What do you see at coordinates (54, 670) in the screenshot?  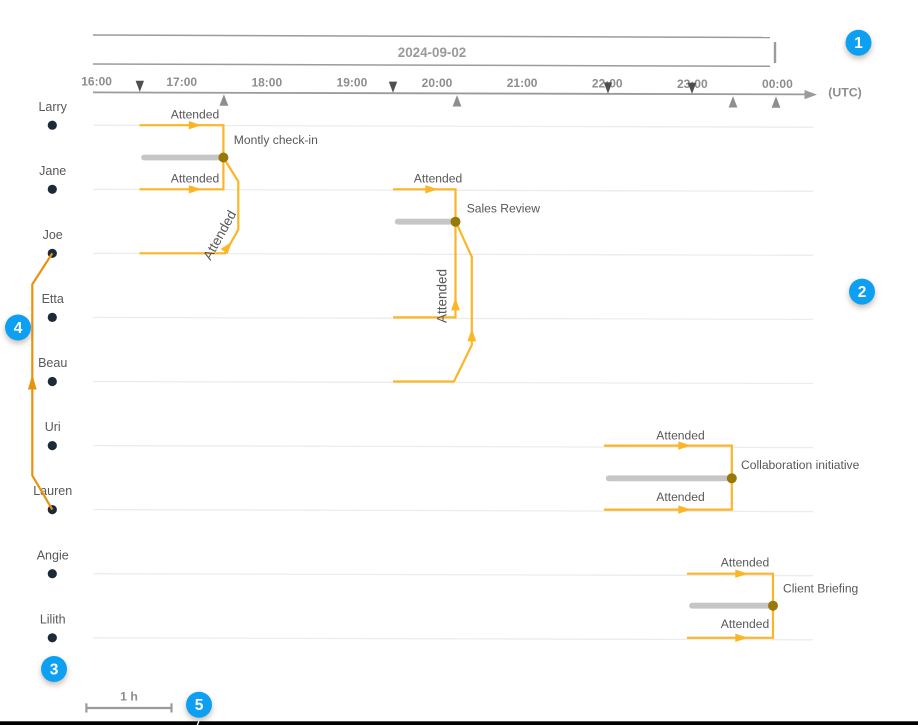 I see `svg-text: 3` at bounding box center [54, 670].